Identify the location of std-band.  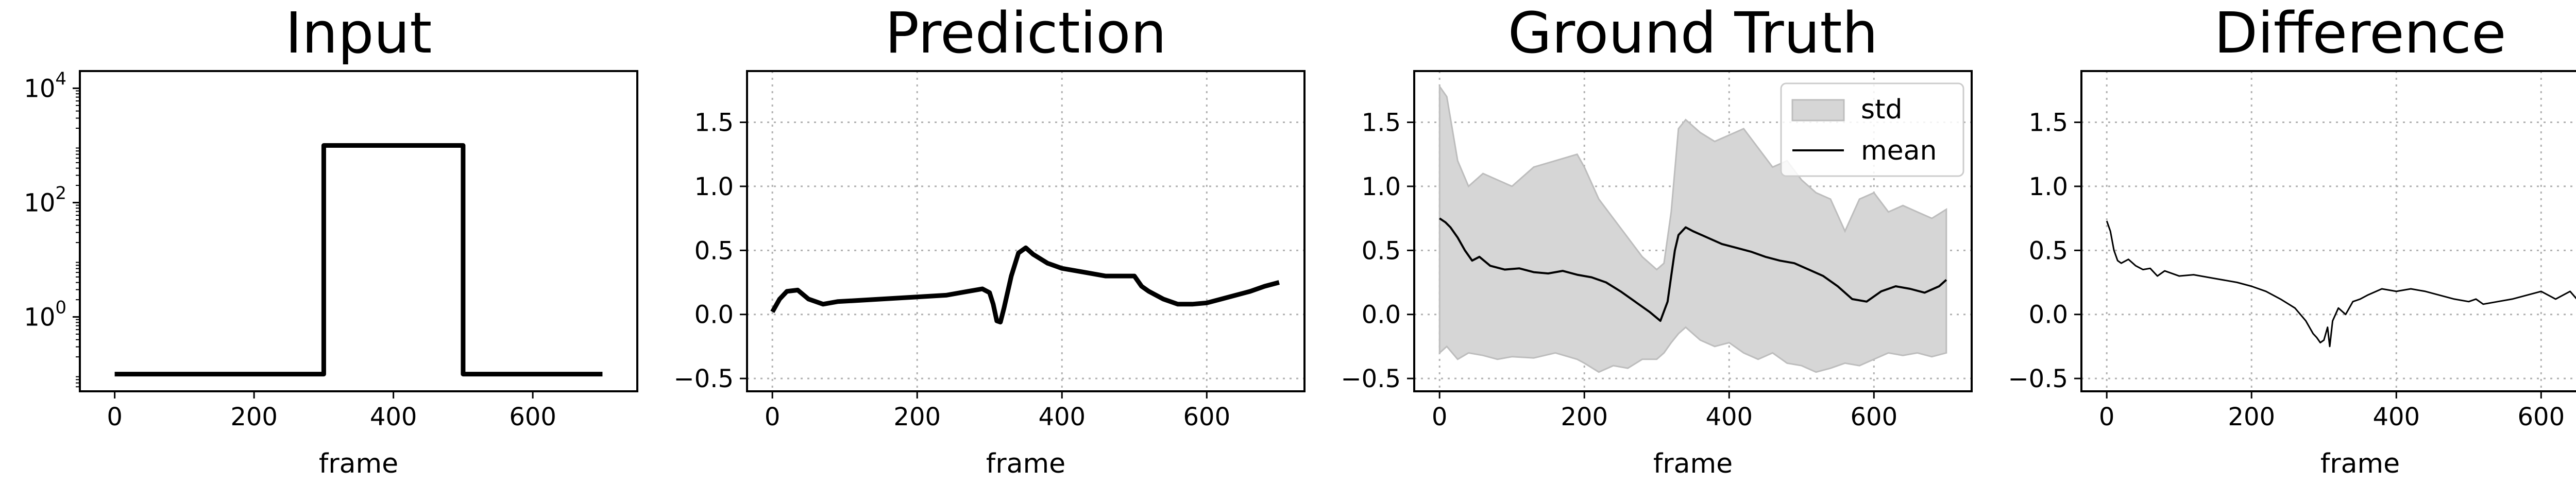
(1692, 228).